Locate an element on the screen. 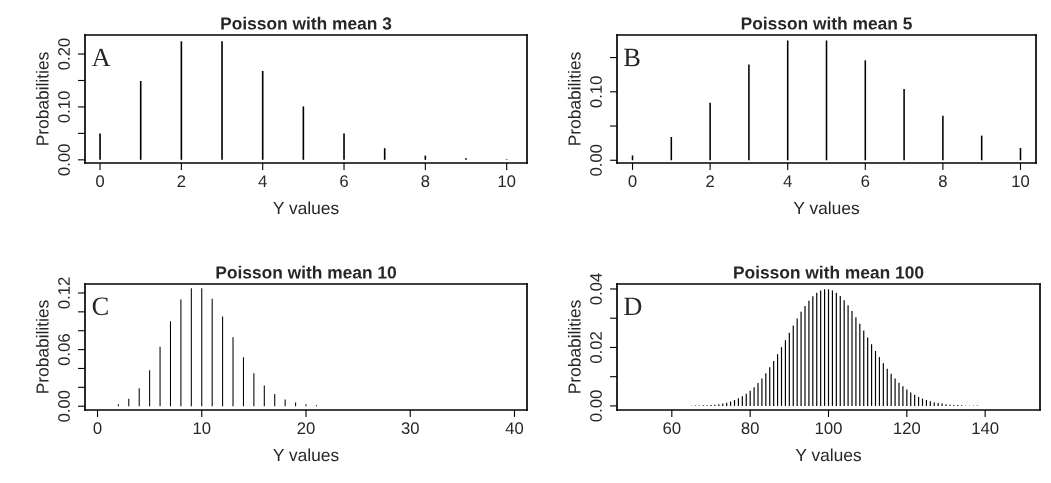 This screenshot has width=1051, height=483. y-tick-label: 0.04 is located at coordinates (596, 289).